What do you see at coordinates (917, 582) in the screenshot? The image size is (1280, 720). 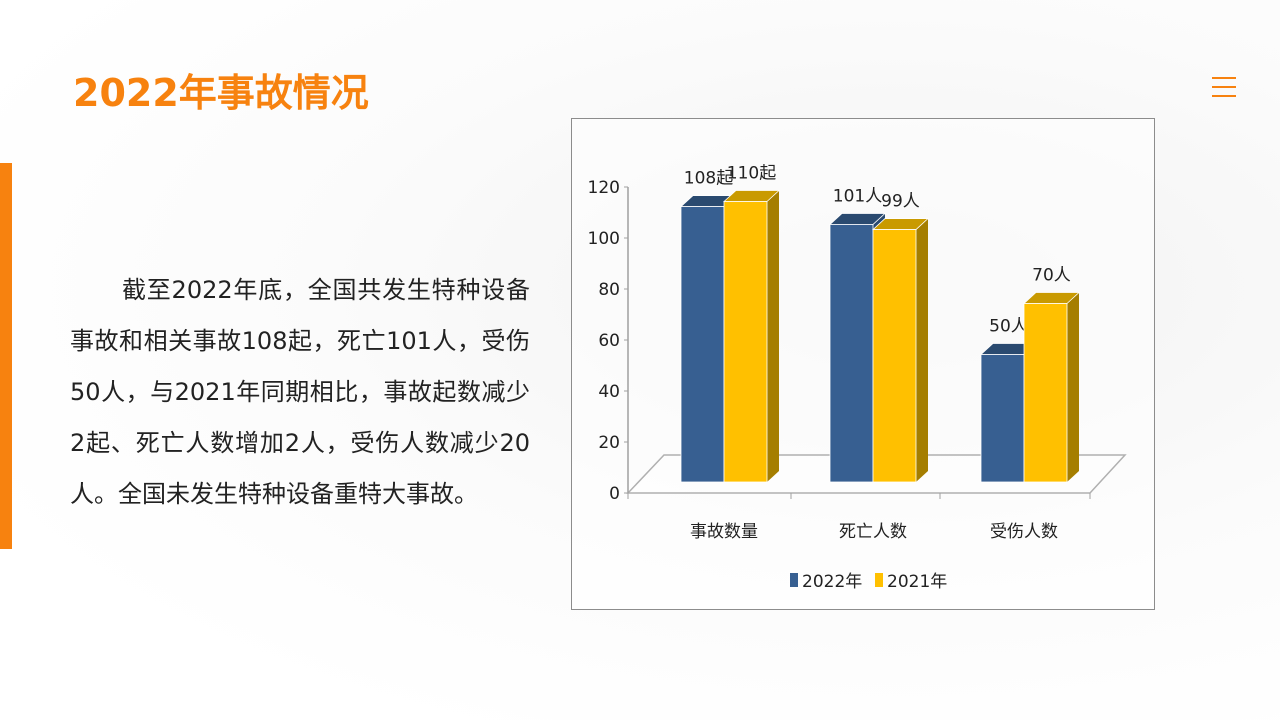 I see `legend-label: 2021年` at bounding box center [917, 582].